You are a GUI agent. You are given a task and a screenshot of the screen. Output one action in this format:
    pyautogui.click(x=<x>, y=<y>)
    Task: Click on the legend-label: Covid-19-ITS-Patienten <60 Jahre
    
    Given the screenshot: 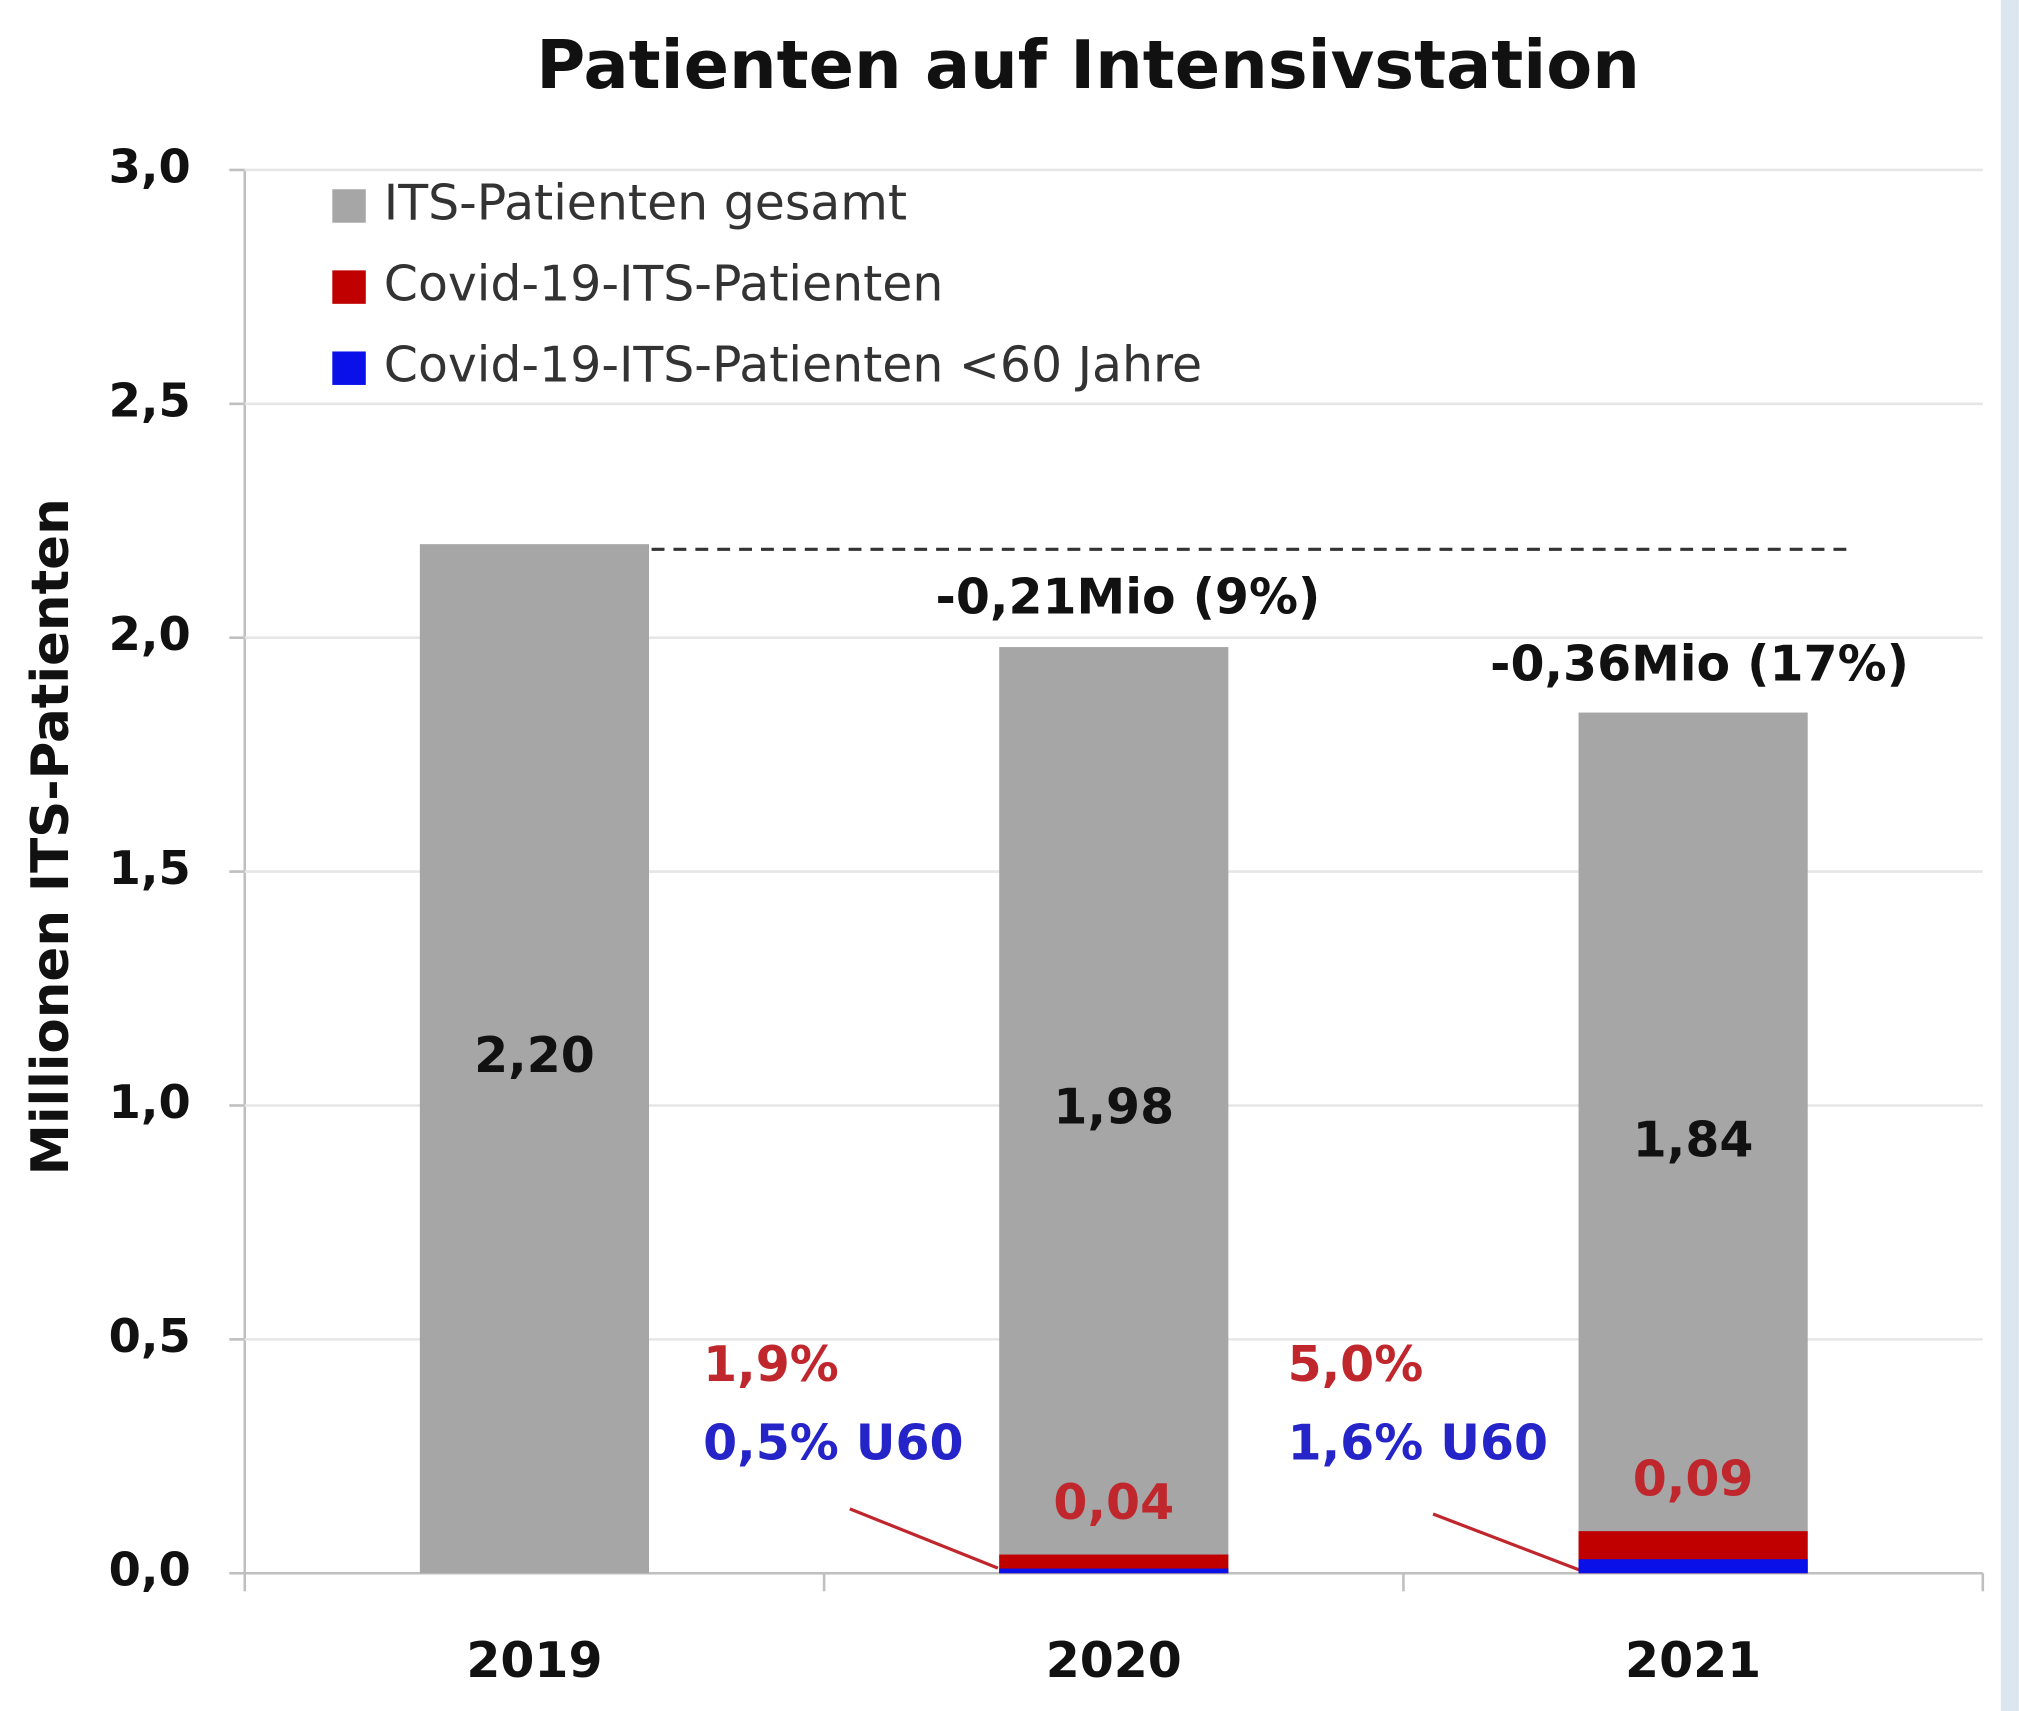 What is the action you would take?
    pyautogui.click(x=793, y=365)
    